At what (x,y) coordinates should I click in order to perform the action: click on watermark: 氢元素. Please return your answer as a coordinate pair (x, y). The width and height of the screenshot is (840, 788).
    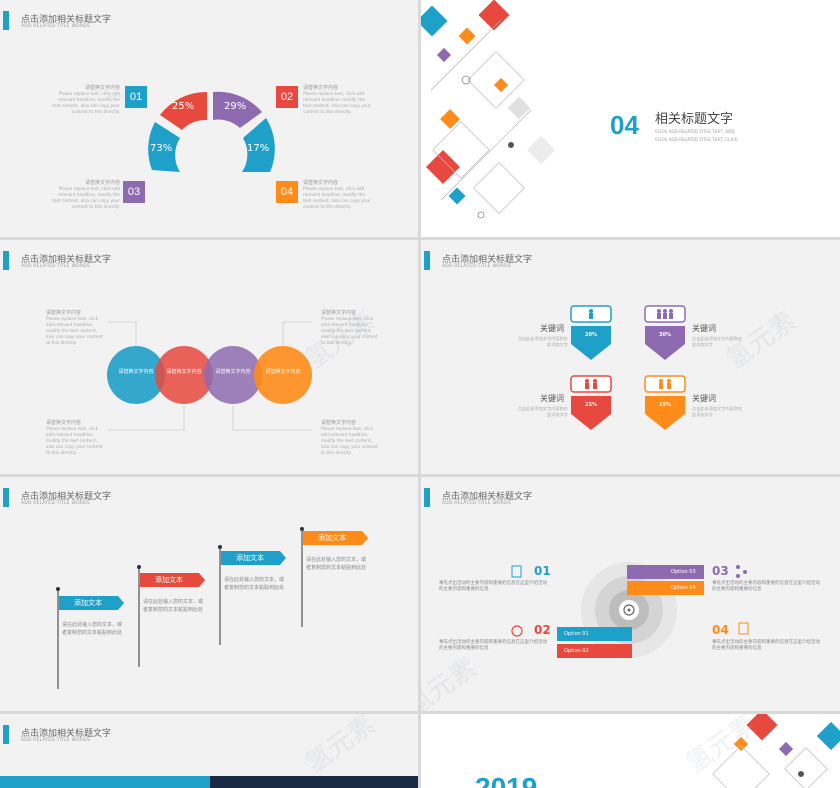
    Looking at the image, I should click on (340, 747).